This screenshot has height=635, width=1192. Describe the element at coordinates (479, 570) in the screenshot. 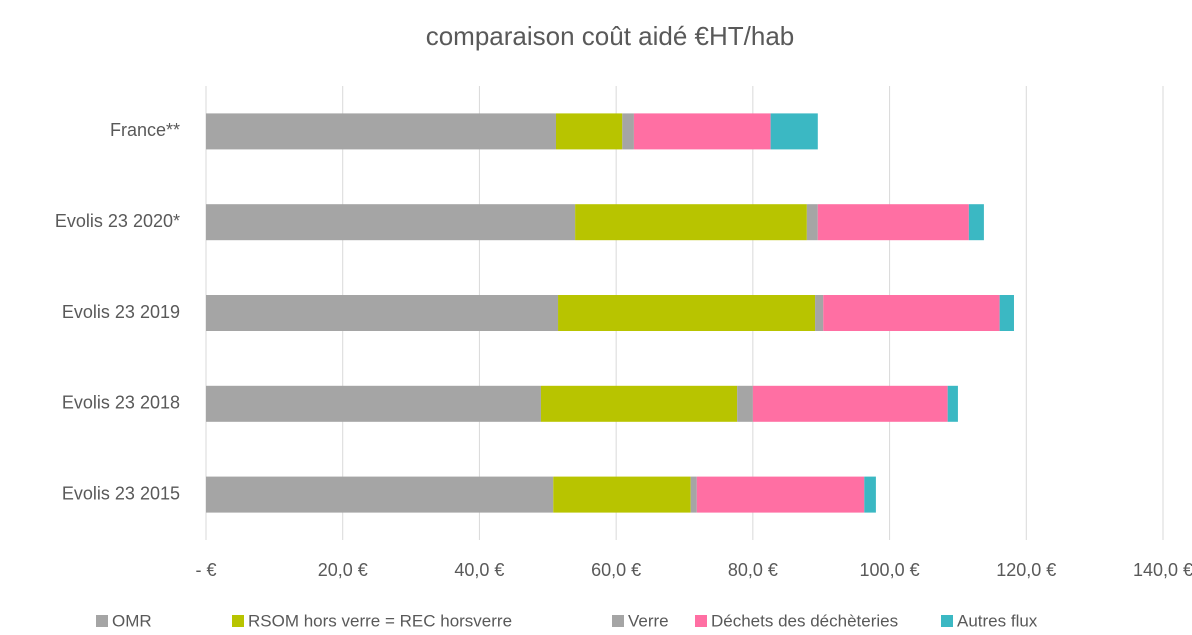

I see `x-tick-label: 40,0 €` at that location.